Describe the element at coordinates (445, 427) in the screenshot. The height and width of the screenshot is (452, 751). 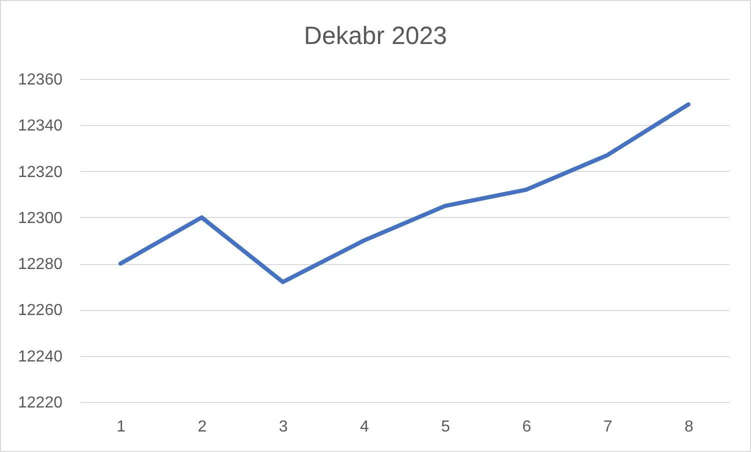
I see `x-tick-label: 5` at that location.